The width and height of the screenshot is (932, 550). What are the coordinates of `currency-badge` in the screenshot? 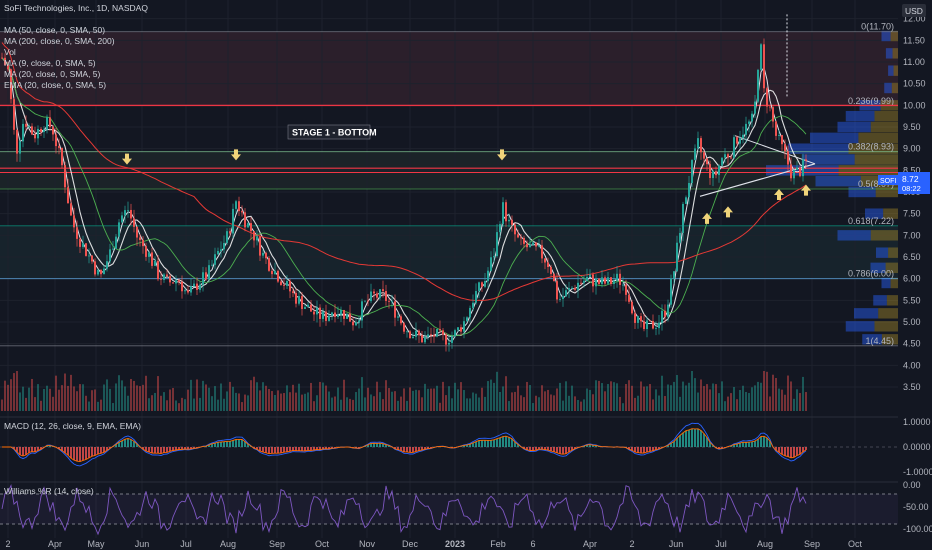 It's located at (914, 10).